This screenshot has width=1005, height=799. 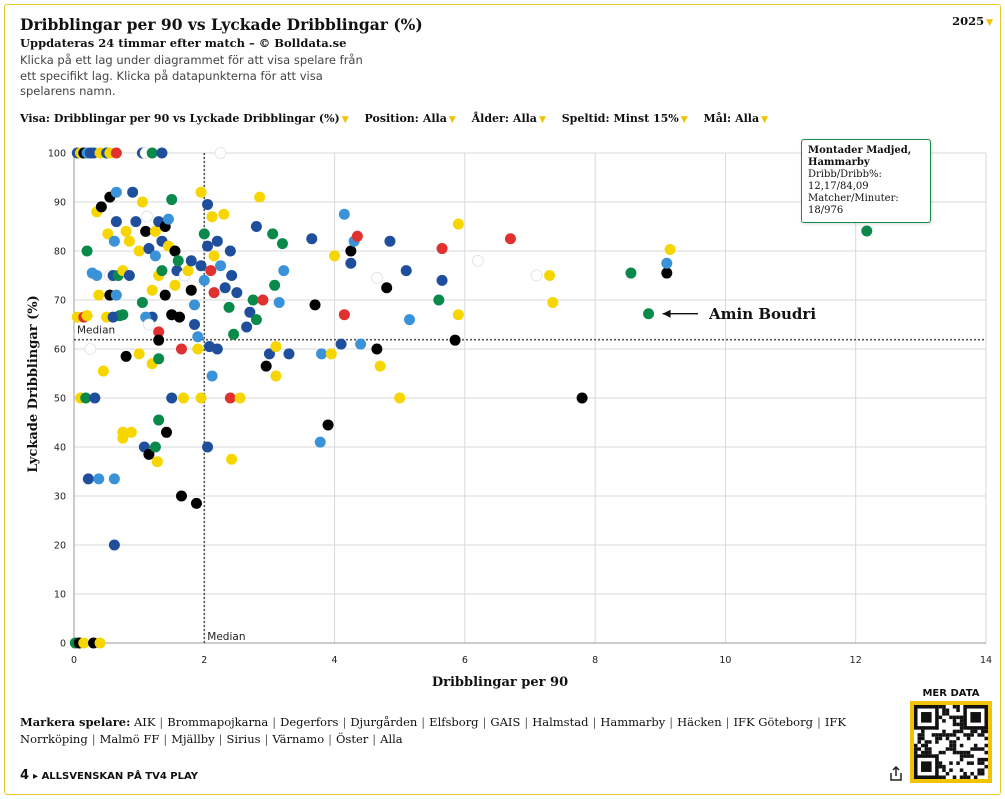 I want to click on y-tick-label: 90, so click(x=60, y=203).